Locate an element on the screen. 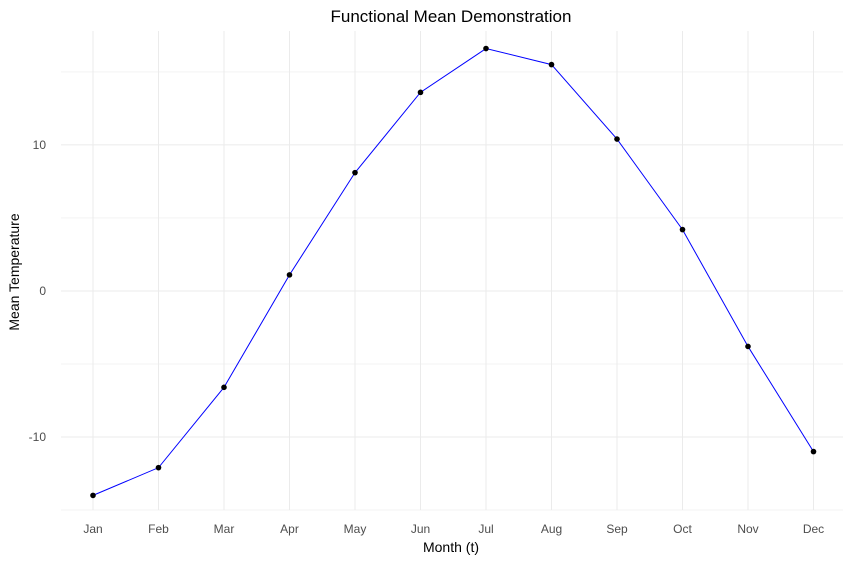 Image resolution: width=856 pixels, height=562 pixels. x-tick-label: Mar is located at coordinates (224, 529).